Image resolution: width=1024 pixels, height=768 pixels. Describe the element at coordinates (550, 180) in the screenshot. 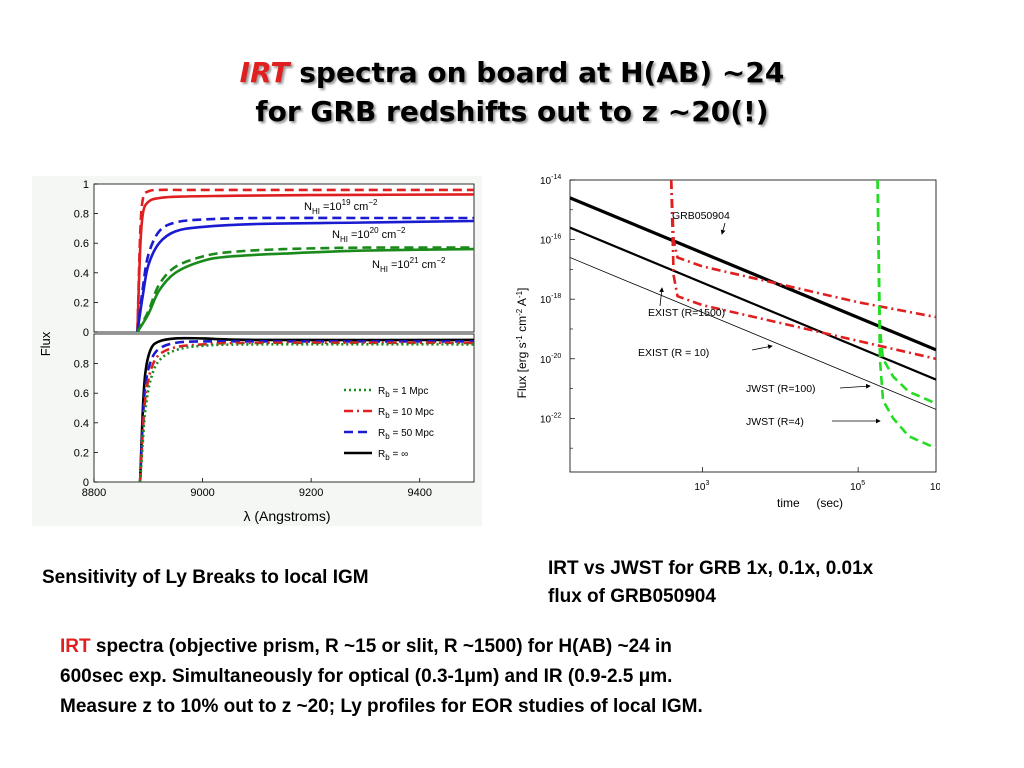

I see `y-tick-label: 10-14` at that location.